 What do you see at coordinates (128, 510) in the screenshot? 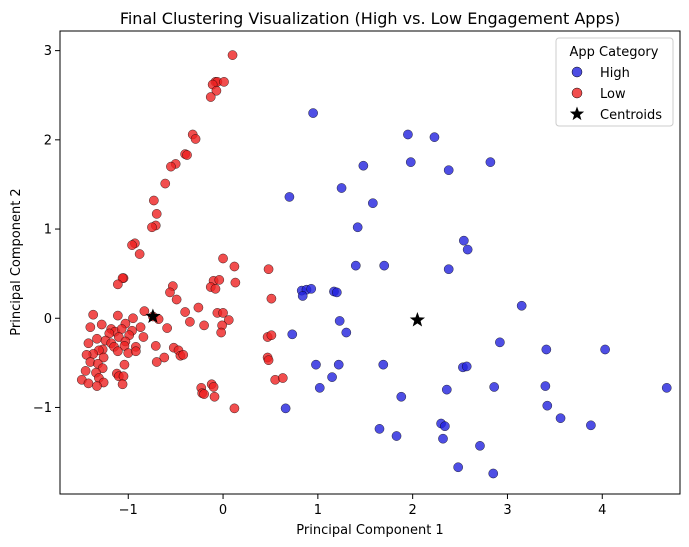
I see `x-tick-label: −1` at bounding box center [128, 510].